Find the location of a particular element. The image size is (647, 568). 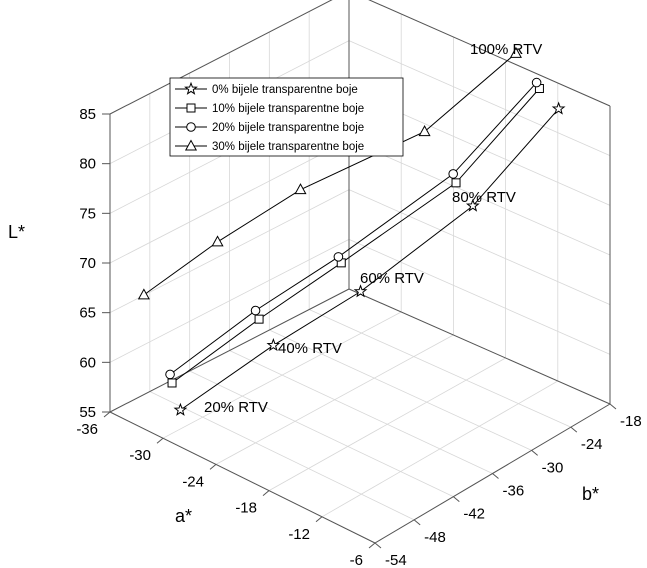

y-tick-label: -48 is located at coordinates (435, 537).